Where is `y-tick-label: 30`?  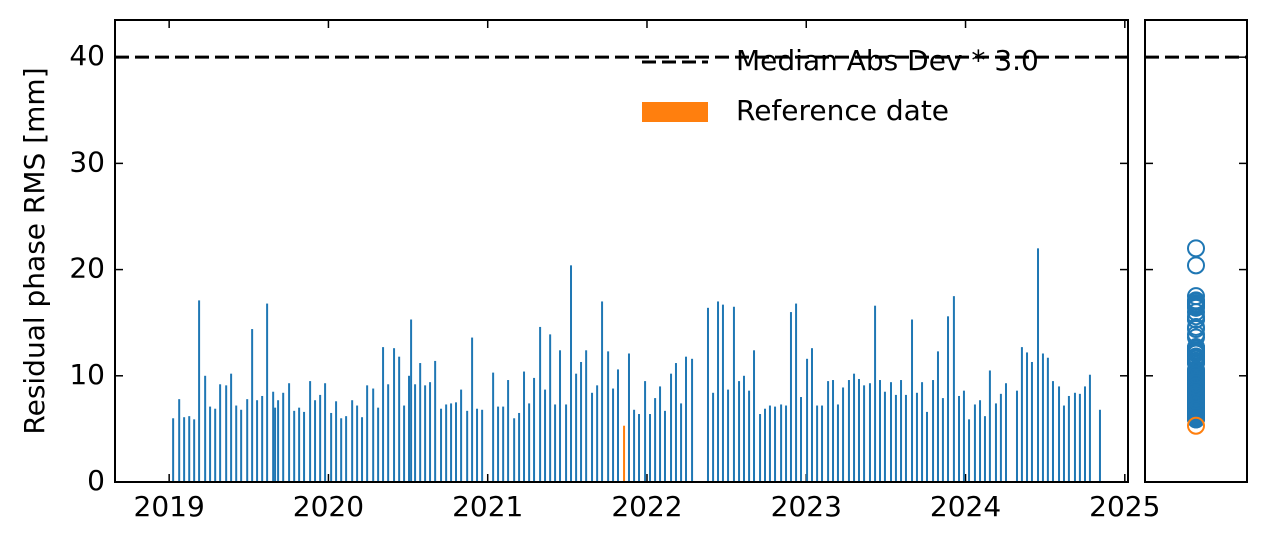 y-tick-label: 30 is located at coordinates (87, 161).